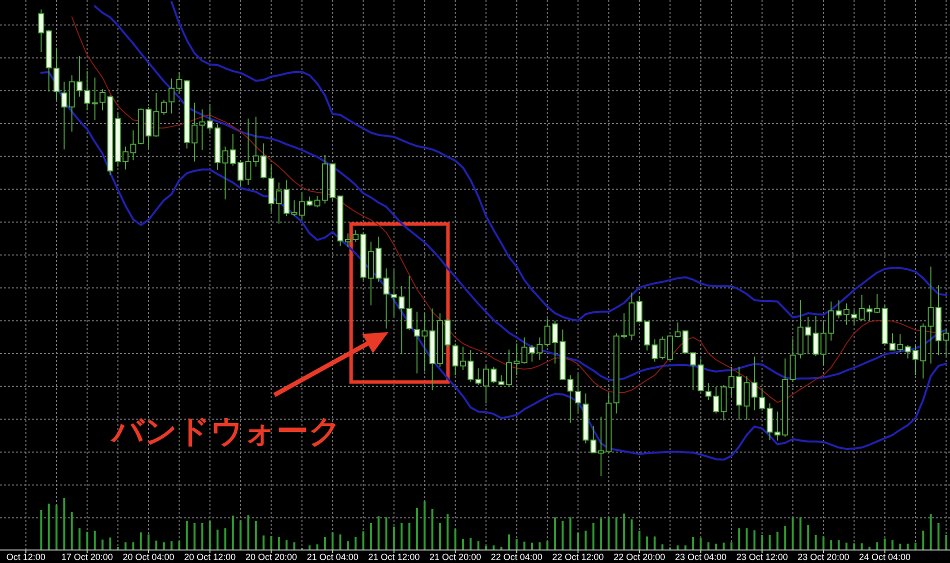  Describe the element at coordinates (225, 431) in the screenshot. I see `annotation: バンドウォーク` at that location.